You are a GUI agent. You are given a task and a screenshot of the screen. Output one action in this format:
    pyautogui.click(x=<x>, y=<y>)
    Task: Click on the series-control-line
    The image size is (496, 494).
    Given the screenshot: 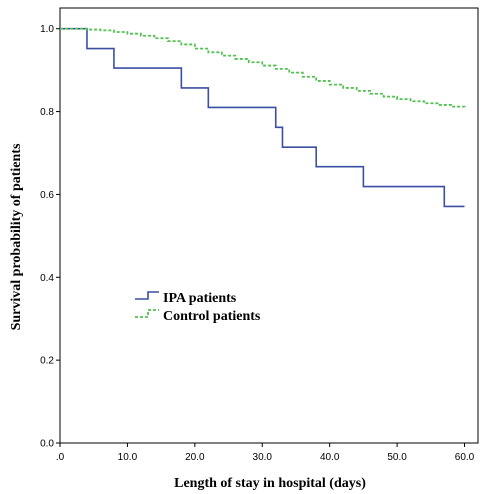 What is the action you would take?
    pyautogui.click(x=263, y=67)
    